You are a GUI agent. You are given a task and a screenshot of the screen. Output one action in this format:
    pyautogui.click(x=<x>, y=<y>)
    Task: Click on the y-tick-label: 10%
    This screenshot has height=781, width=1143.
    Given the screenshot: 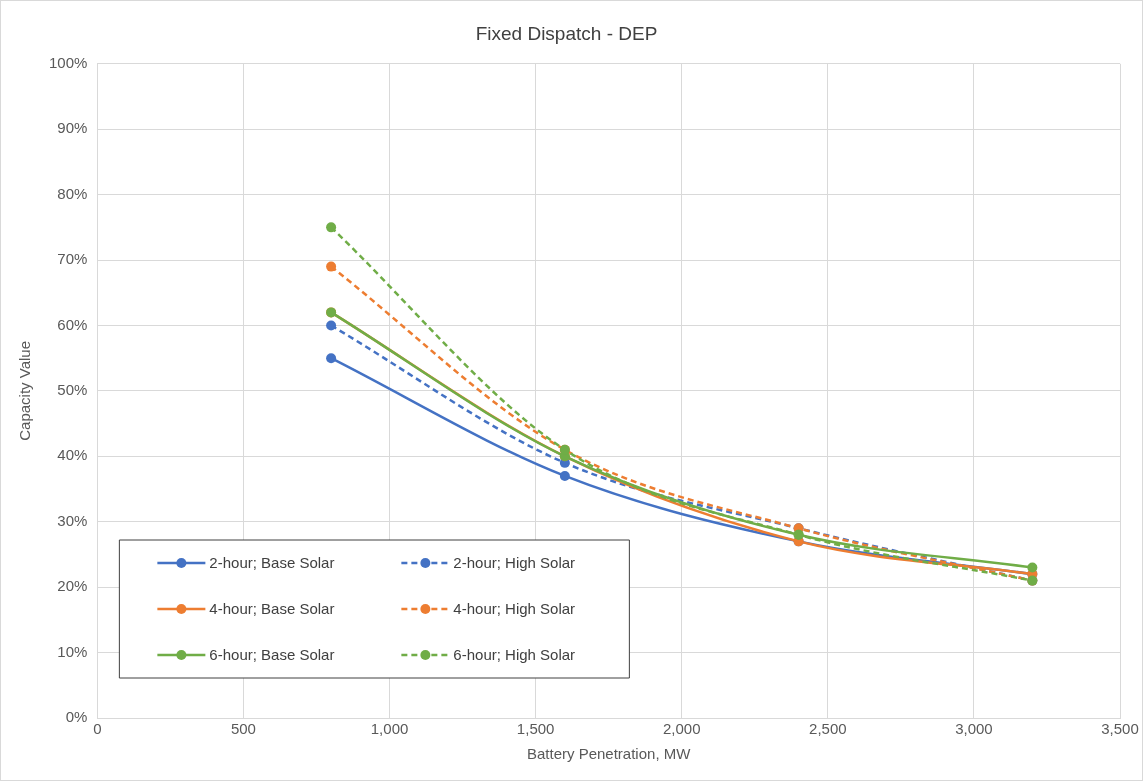 What is the action you would take?
    pyautogui.click(x=72, y=651)
    